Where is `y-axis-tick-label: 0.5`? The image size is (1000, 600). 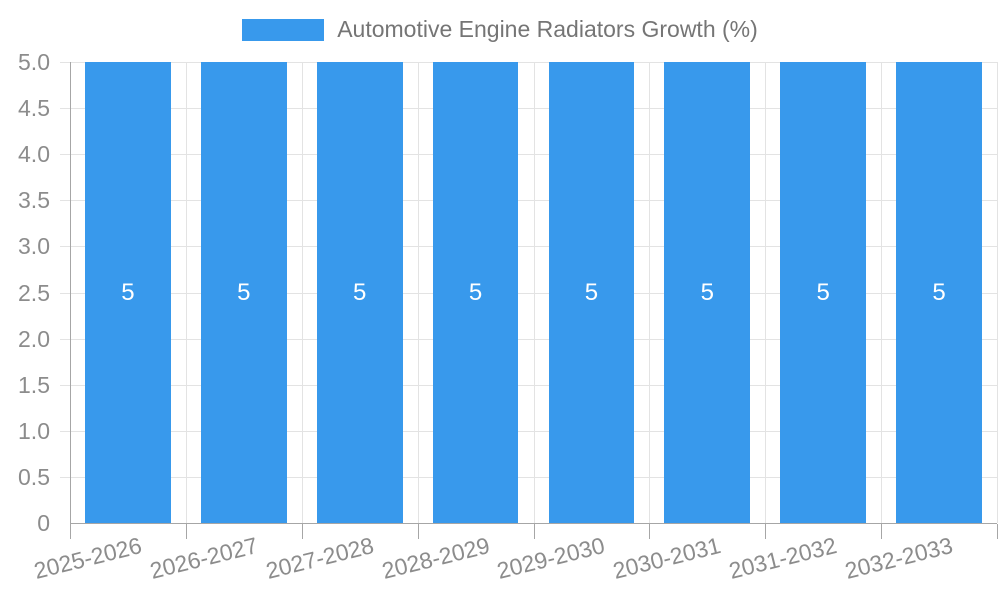 y-axis-tick-label: 0.5 is located at coordinates (34, 476).